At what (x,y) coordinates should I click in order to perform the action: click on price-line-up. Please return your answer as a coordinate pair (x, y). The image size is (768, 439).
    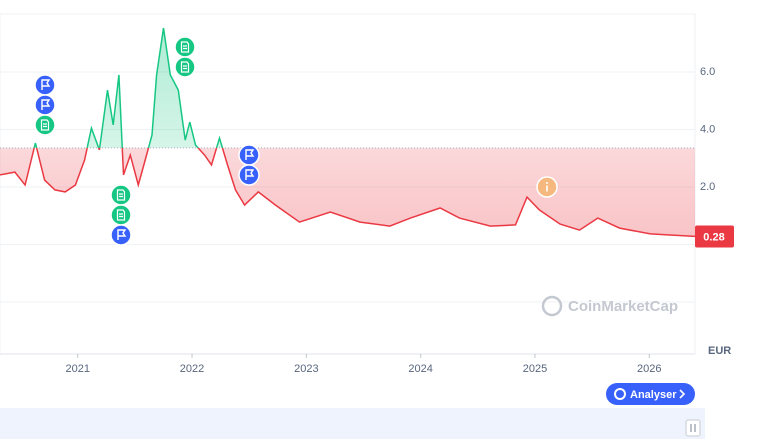
    Looking at the image, I should click on (128, 87).